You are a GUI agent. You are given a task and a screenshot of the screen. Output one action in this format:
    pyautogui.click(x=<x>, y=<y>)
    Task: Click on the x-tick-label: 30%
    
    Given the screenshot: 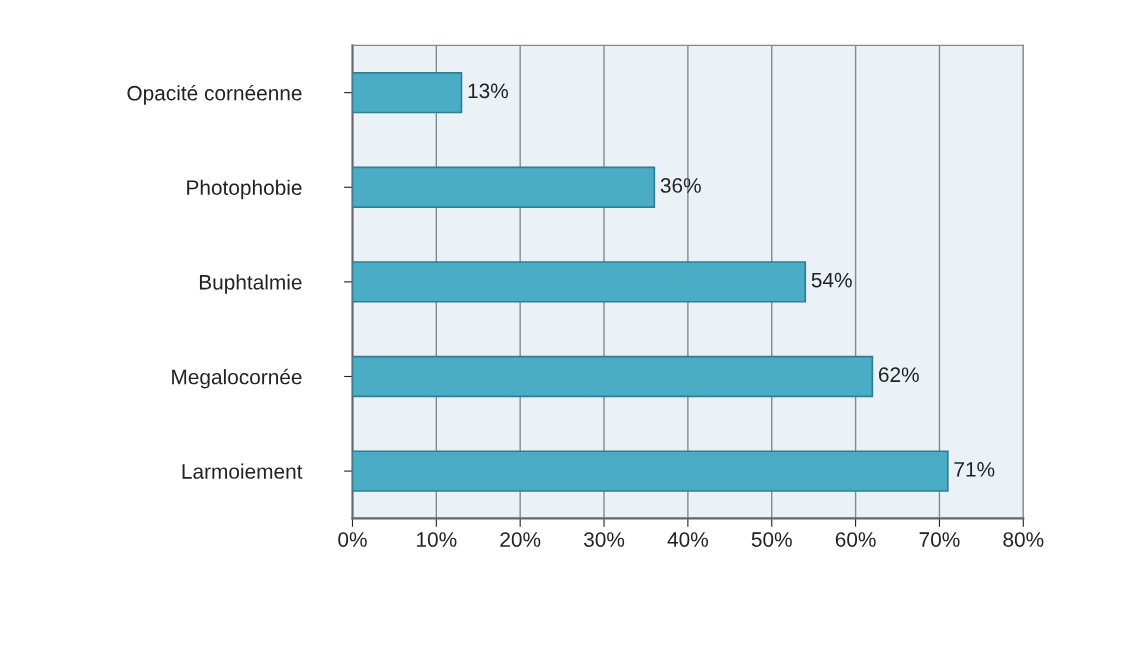 What is the action you would take?
    pyautogui.click(x=604, y=539)
    